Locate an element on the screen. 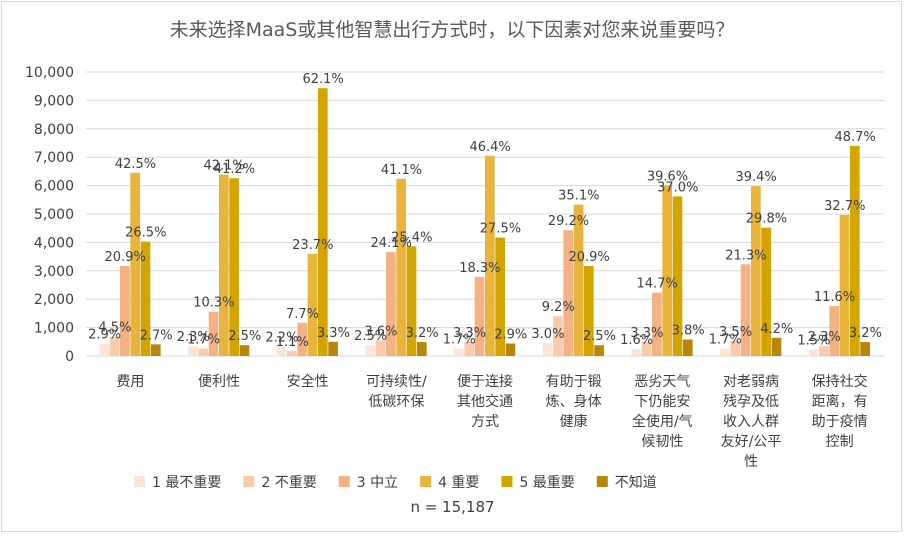 This screenshot has width=905, height=537. y-tick-label: 5,000 is located at coordinates (54, 215).